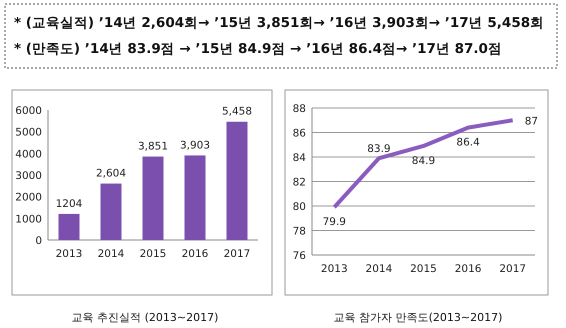 The image size is (566, 328). Describe the element at coordinates (299, 207) in the screenshot. I see `y-tick-label: 80` at that location.